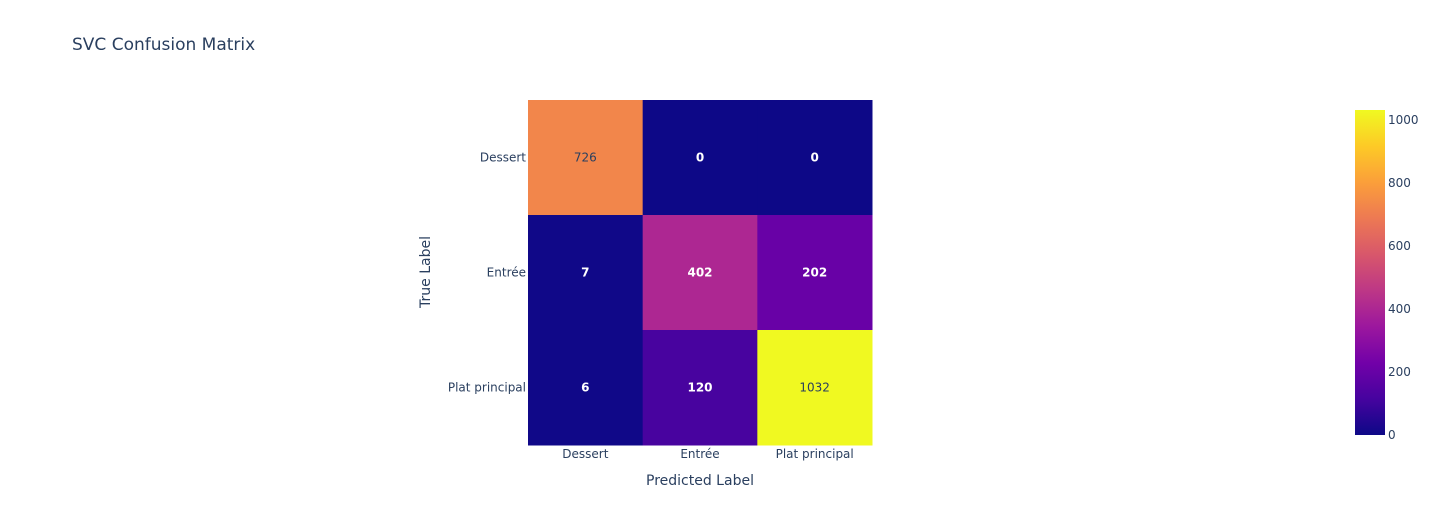 Image resolution: width=1438 pixels, height=525 pixels. I want to click on cell-value-r2-c1: 120, so click(699, 388).